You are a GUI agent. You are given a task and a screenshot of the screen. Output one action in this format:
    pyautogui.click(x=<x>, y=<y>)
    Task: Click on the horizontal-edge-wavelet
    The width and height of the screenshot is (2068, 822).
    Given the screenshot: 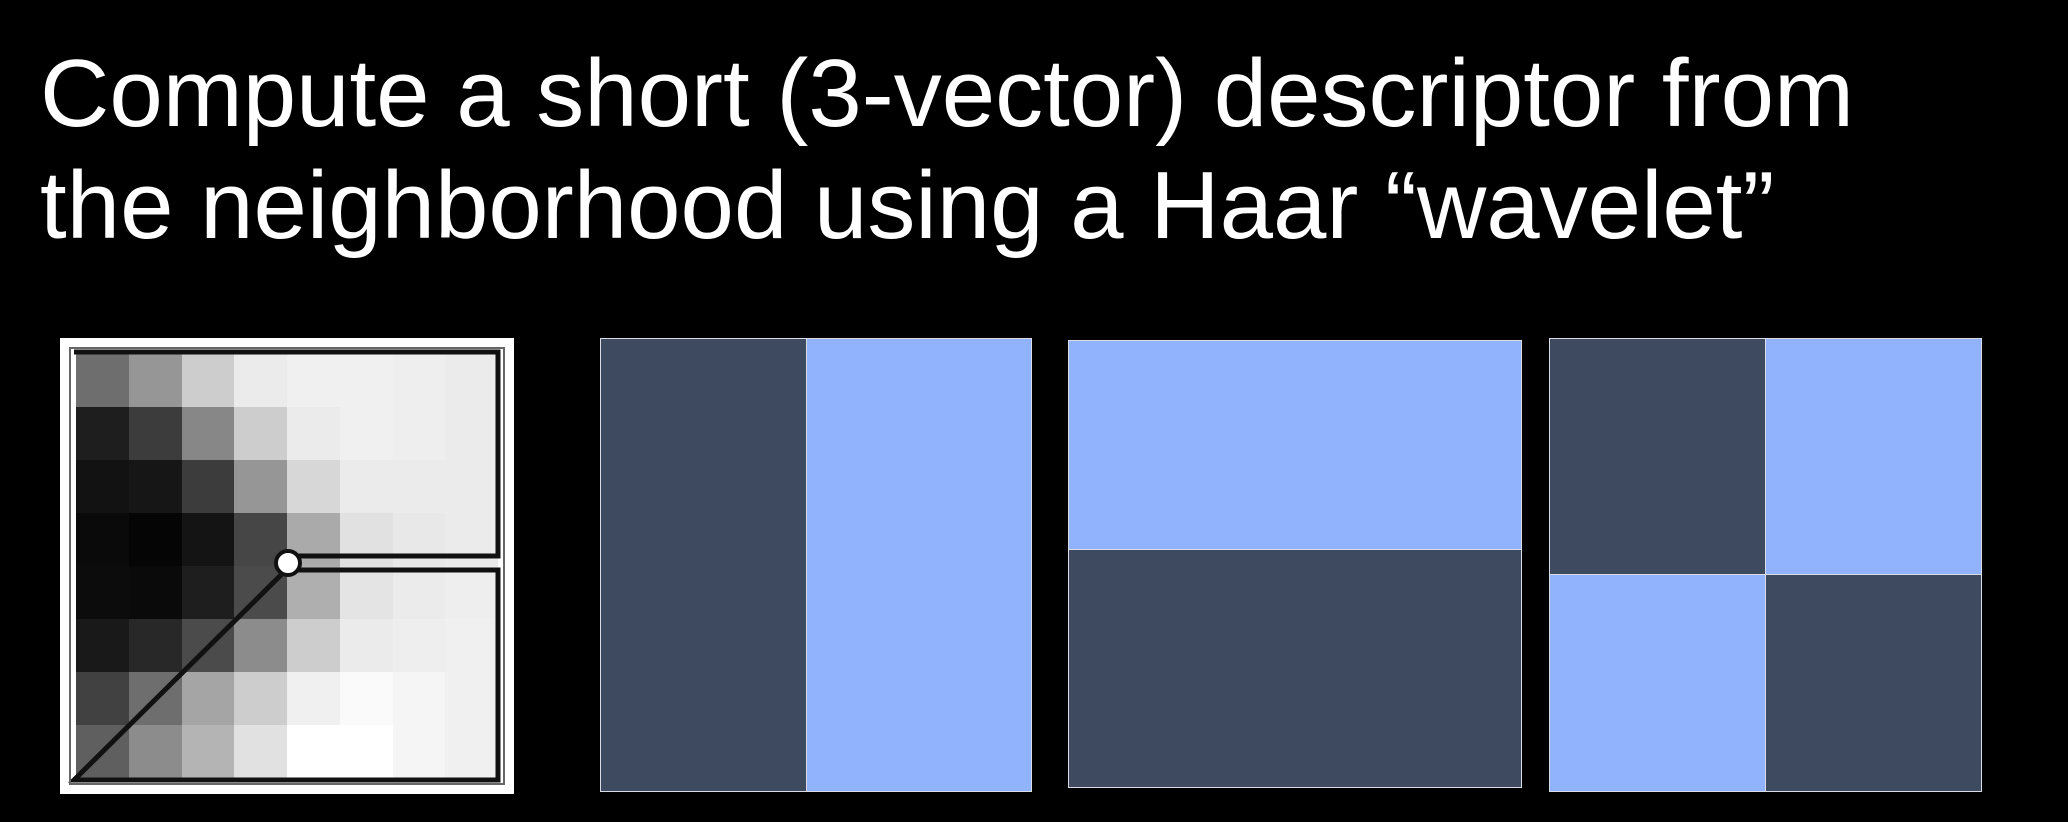 What is the action you would take?
    pyautogui.click(x=1295, y=564)
    